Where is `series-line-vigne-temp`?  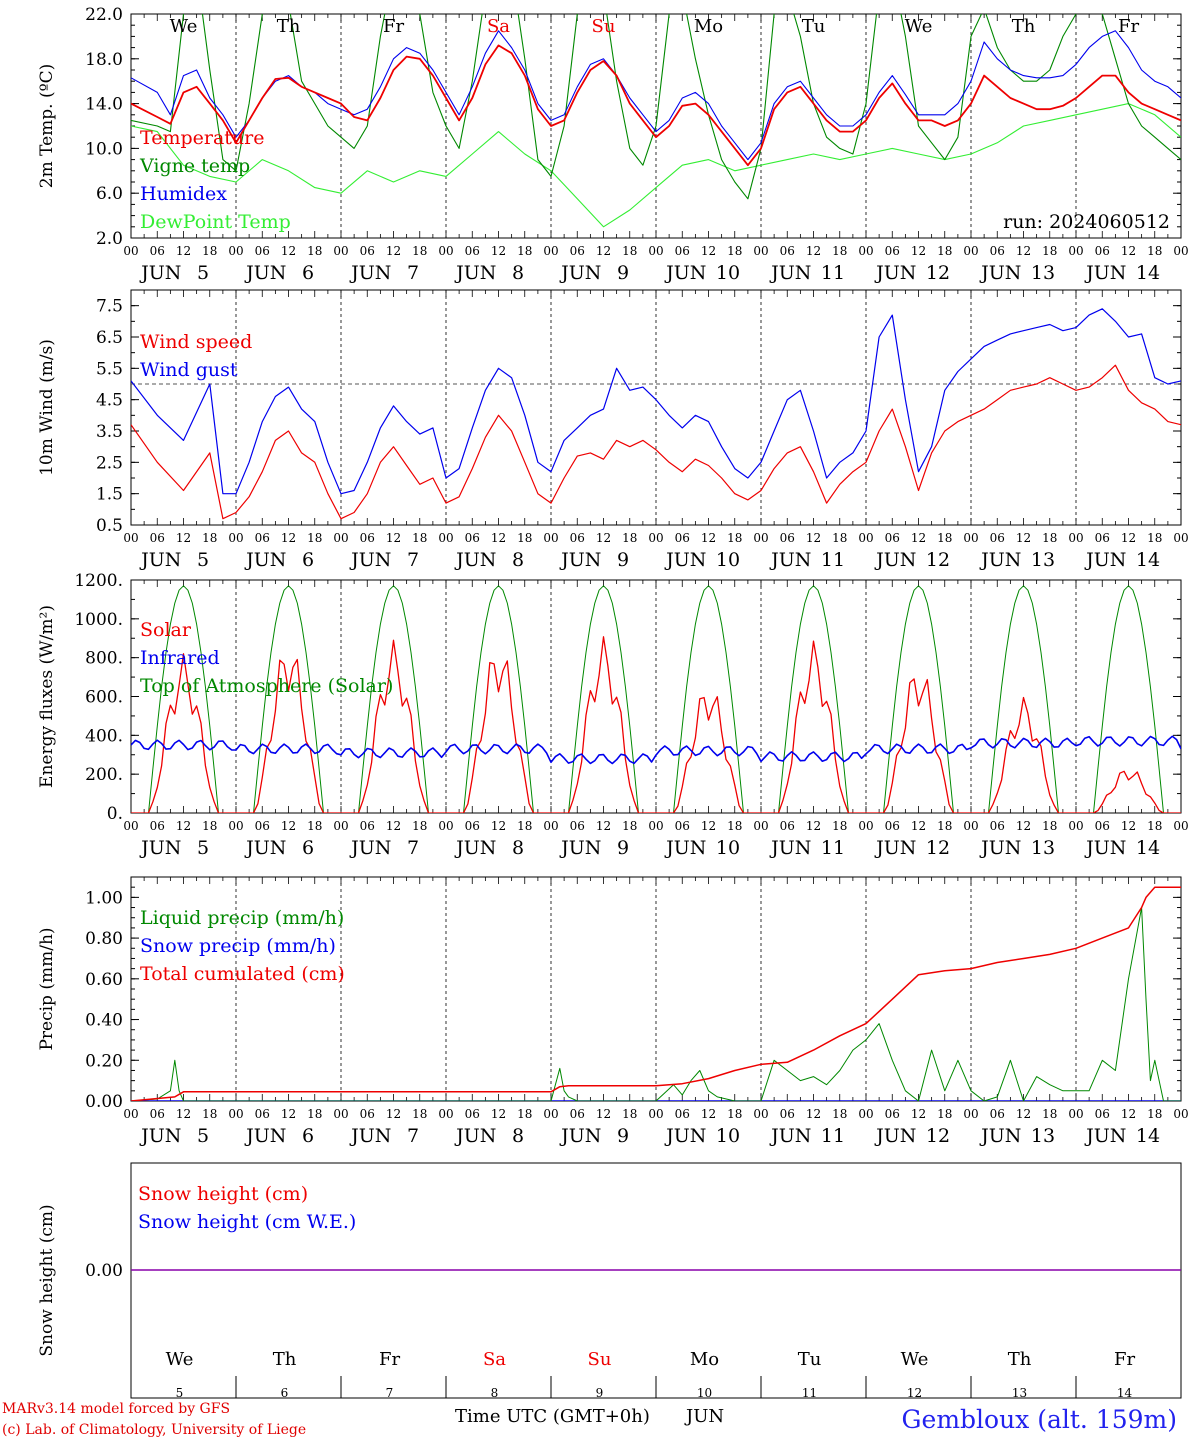
series-line-vigne-temp is located at coordinates (656, 107).